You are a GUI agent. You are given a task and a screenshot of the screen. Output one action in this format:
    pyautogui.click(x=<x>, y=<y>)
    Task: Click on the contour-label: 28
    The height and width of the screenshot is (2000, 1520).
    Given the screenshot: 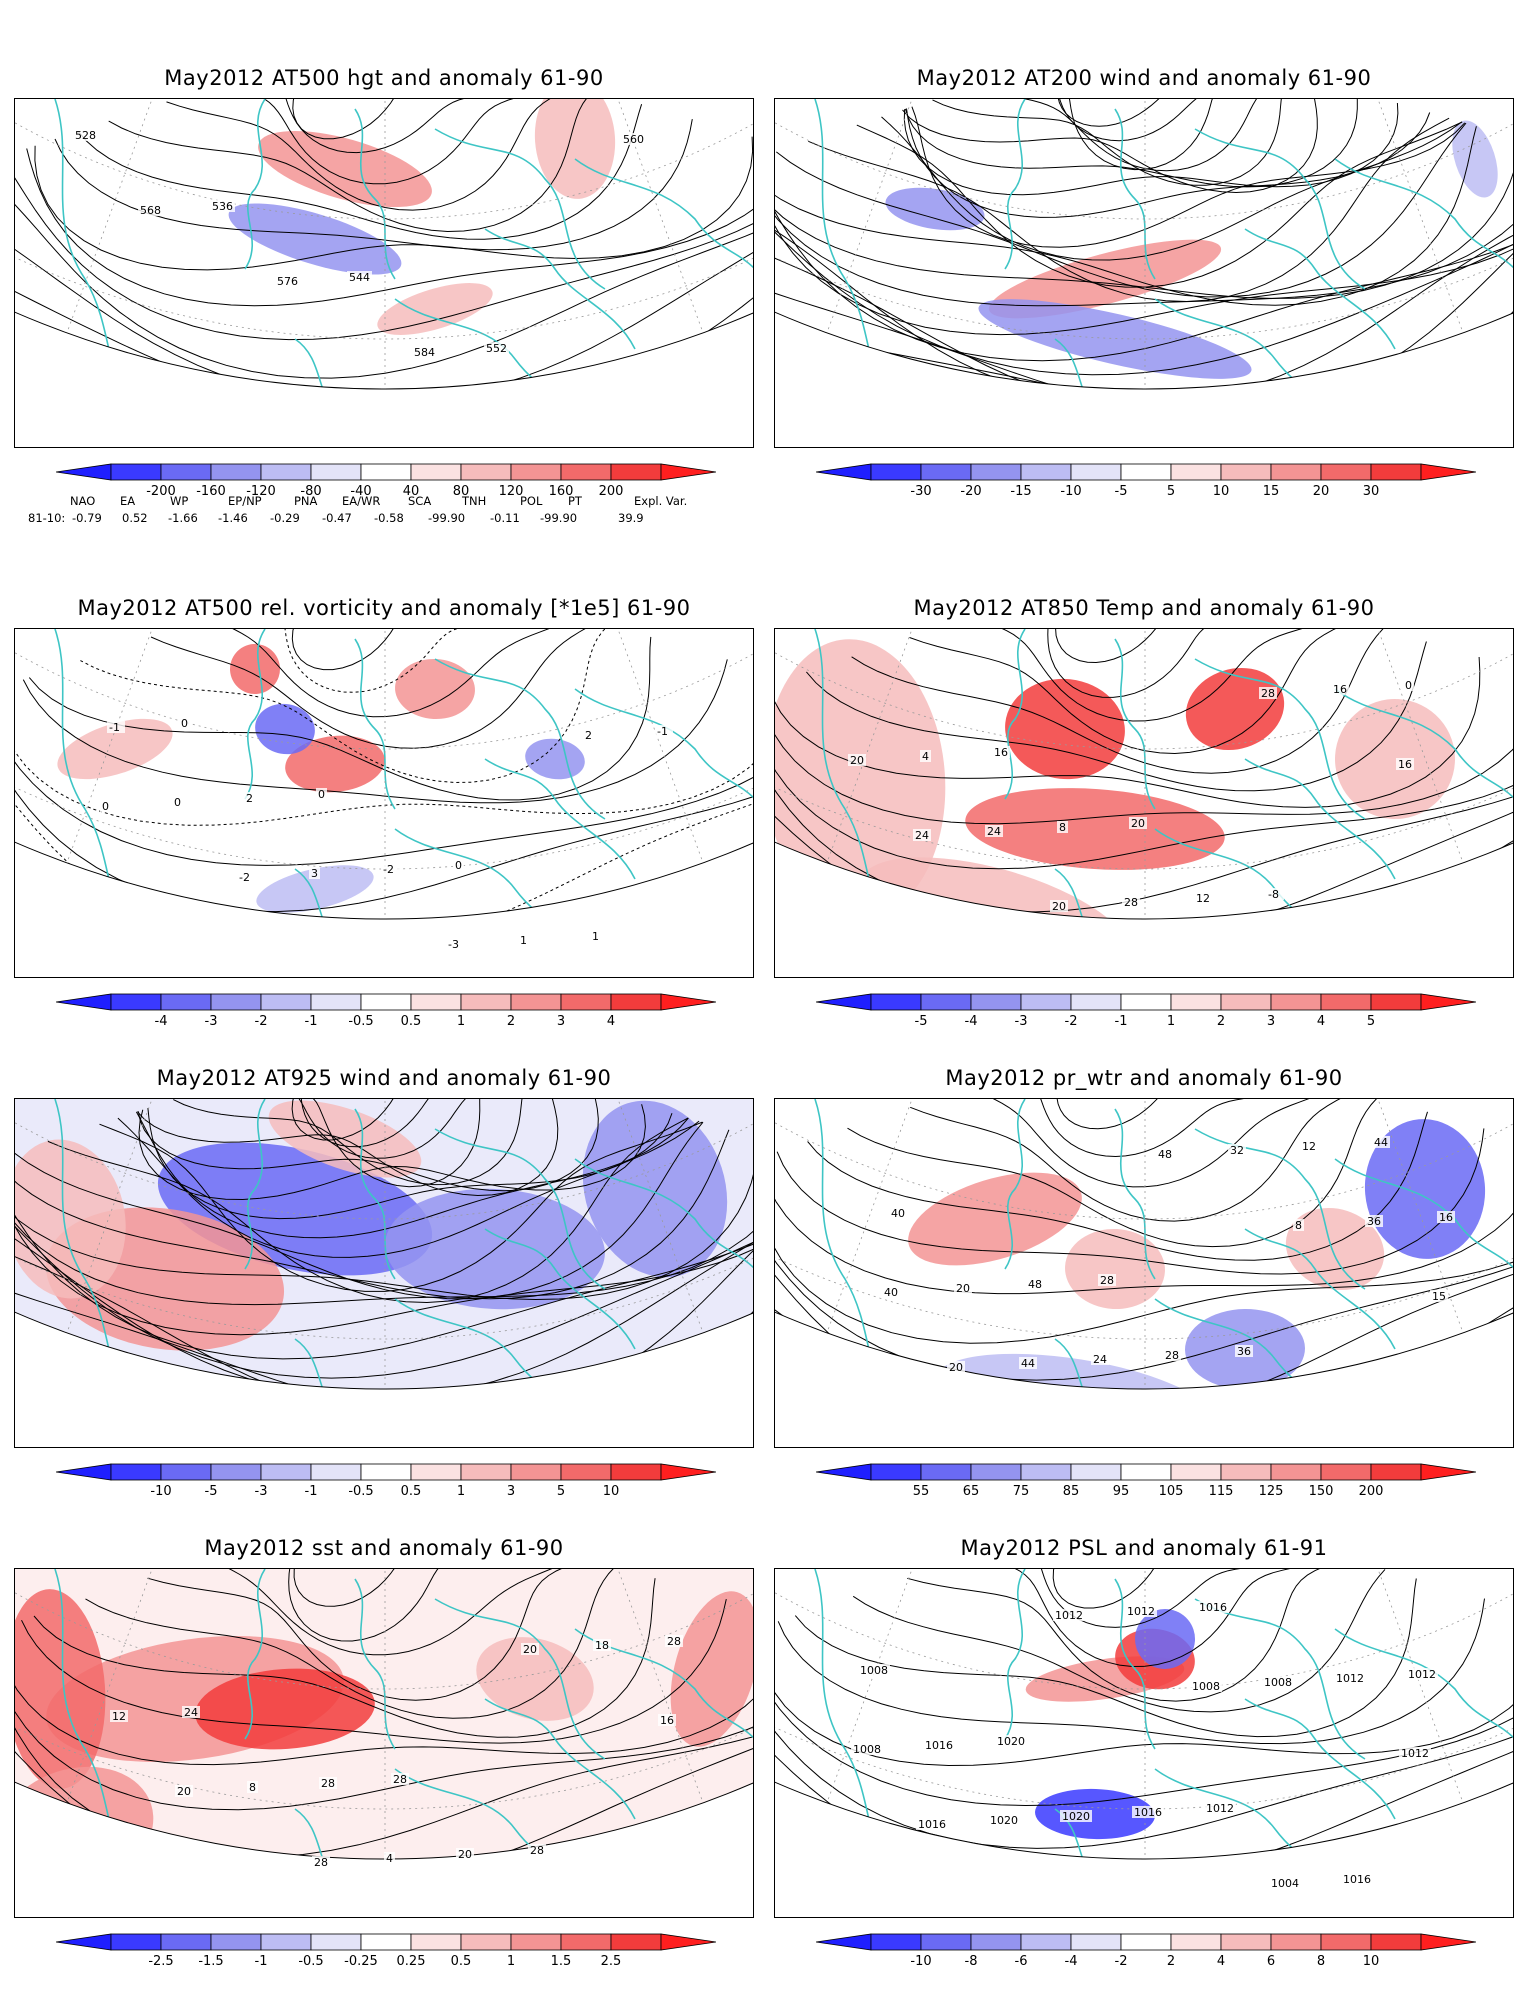 What is the action you would take?
    pyautogui.click(x=328, y=1783)
    